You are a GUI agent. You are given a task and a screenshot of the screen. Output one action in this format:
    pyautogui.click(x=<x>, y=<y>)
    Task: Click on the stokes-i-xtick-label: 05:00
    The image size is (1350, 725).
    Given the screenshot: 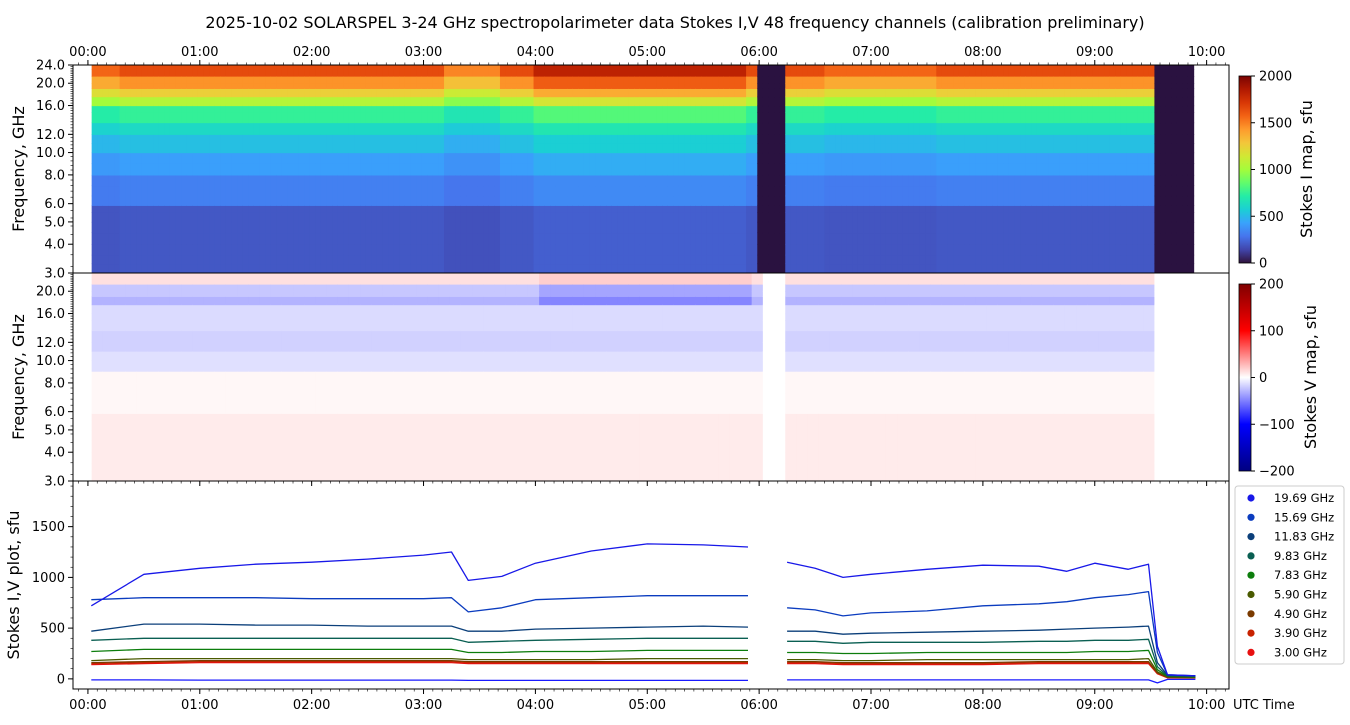 What is the action you would take?
    pyautogui.click(x=647, y=52)
    